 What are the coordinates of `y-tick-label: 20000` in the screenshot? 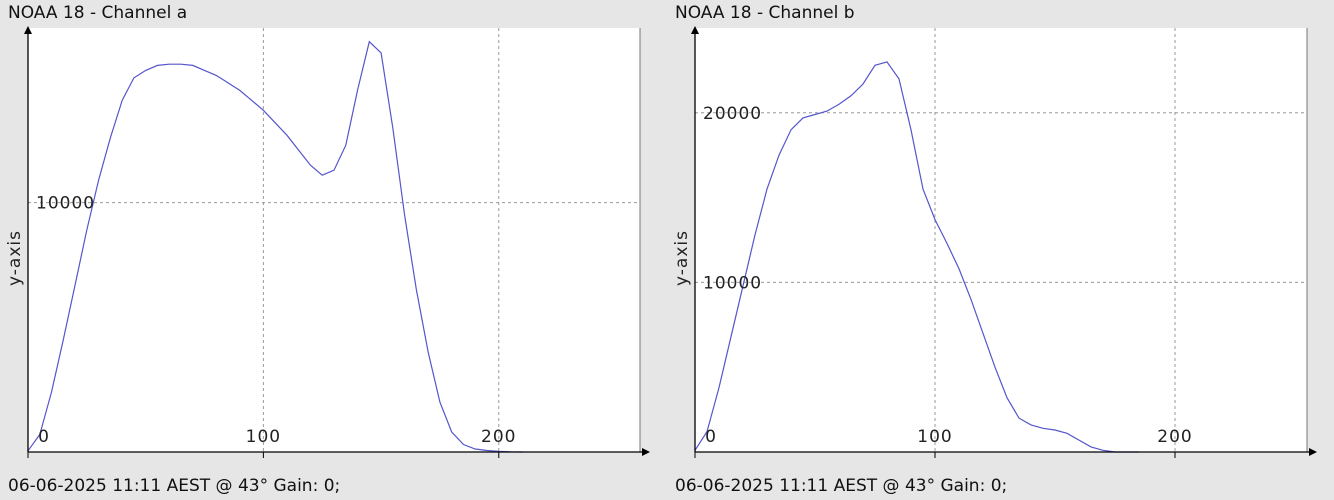 It's located at (732, 114).